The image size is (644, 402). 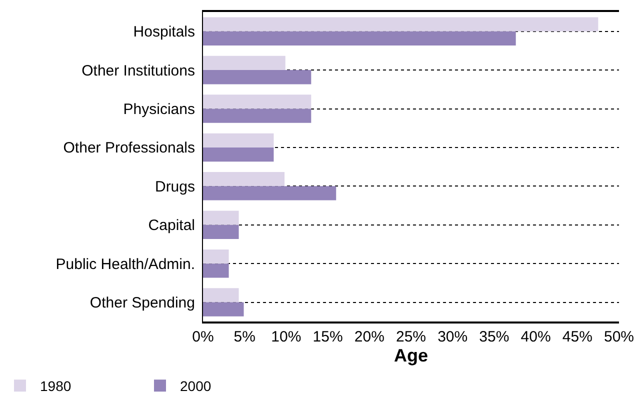 I want to click on x-tick-label: 30%, so click(x=453, y=337).